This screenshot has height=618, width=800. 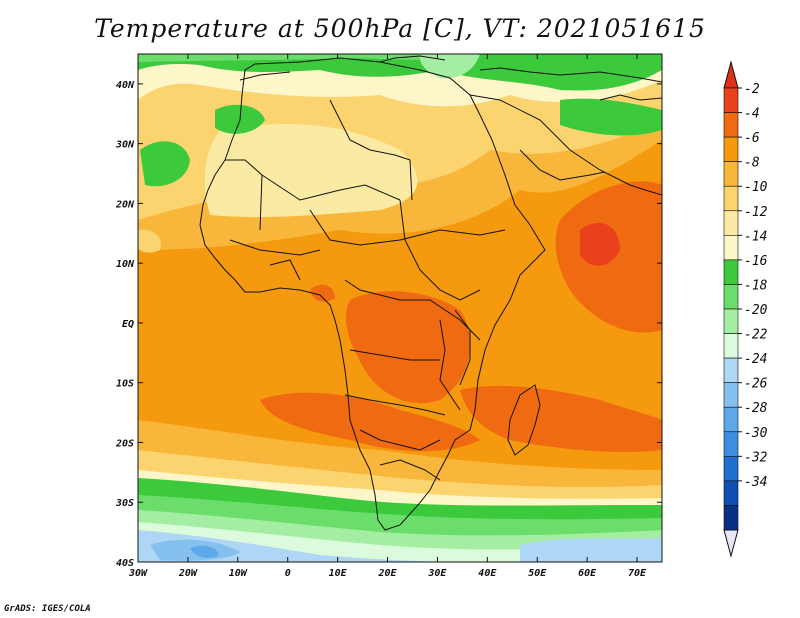 What do you see at coordinates (138, 573) in the screenshot?
I see `longitude-tick-label: 30W` at bounding box center [138, 573].